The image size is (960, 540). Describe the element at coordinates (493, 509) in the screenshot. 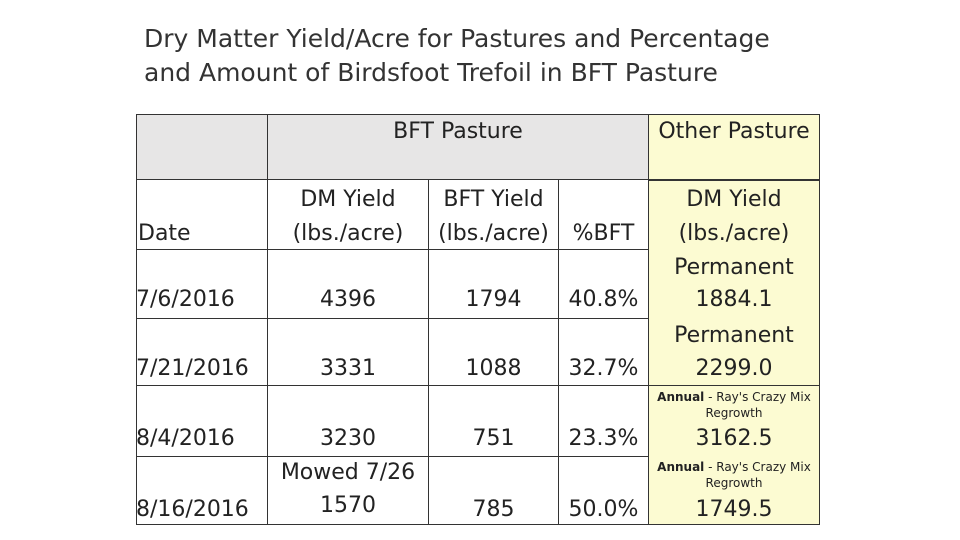

I see `row-4-bft: 785` at that location.